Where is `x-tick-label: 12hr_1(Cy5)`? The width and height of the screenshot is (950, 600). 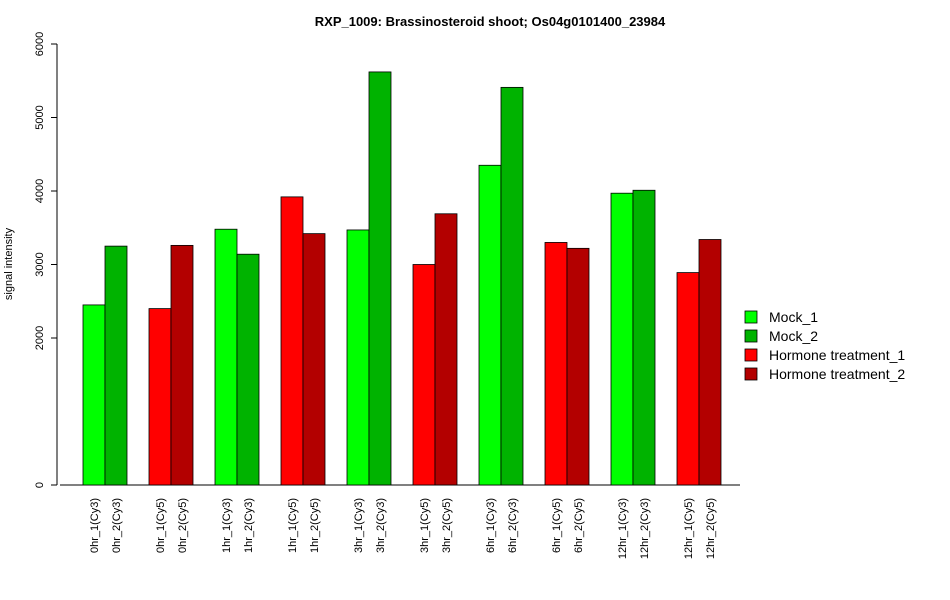 x-tick-label: 12hr_1(Cy5) is located at coordinates (689, 528).